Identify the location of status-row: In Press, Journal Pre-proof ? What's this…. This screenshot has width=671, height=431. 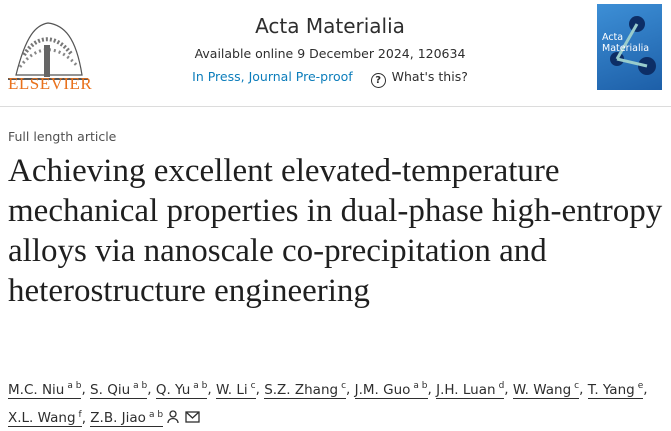
(330, 78).